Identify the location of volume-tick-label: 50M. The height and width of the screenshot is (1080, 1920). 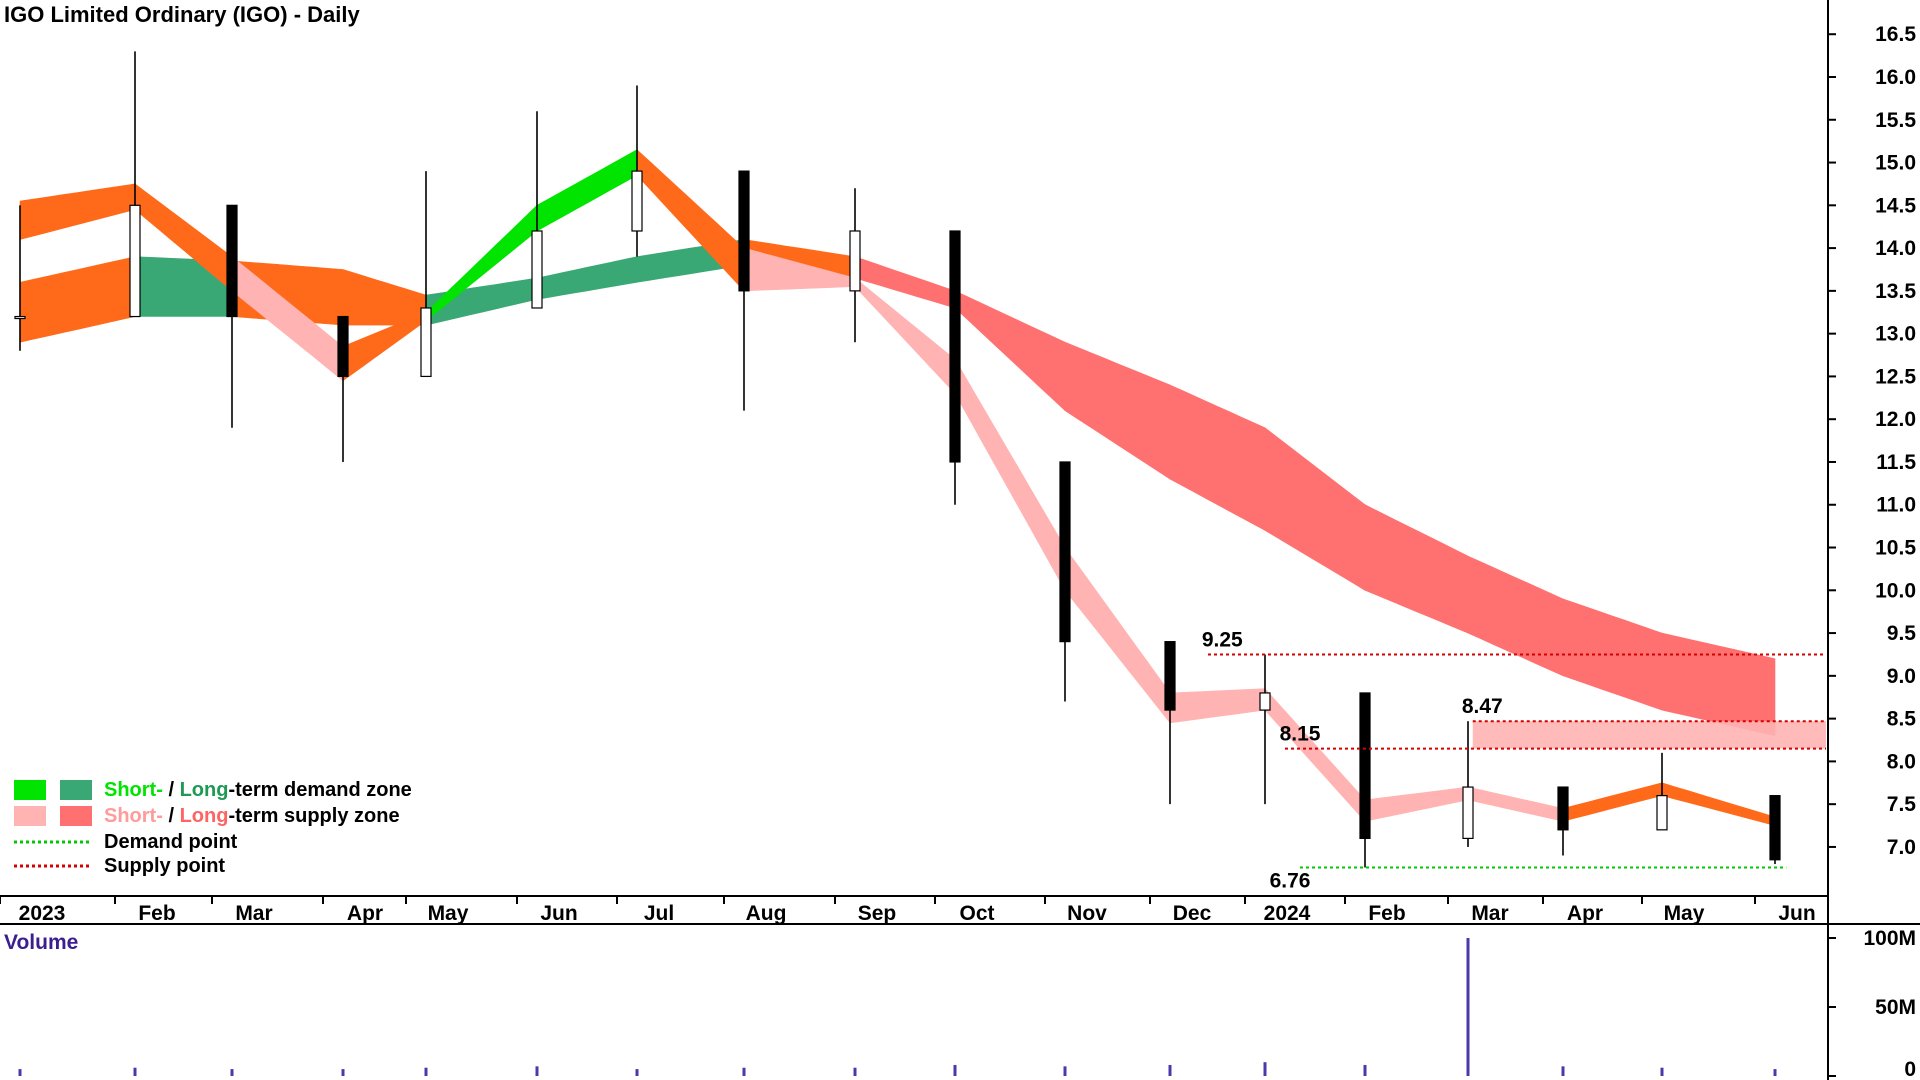
(1895, 1007).